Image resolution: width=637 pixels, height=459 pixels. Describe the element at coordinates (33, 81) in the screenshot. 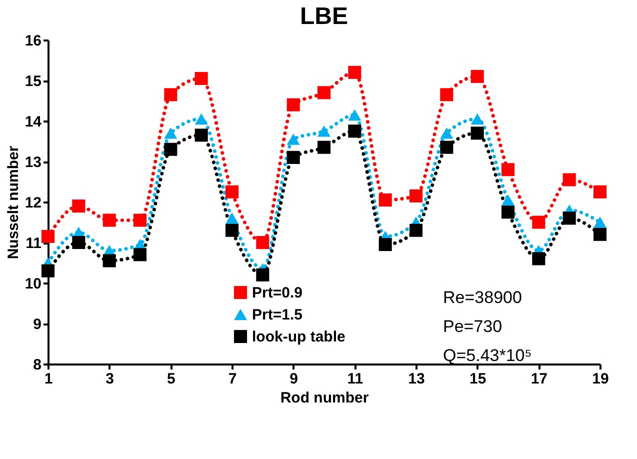

I see `y-tick-label: 15` at that location.